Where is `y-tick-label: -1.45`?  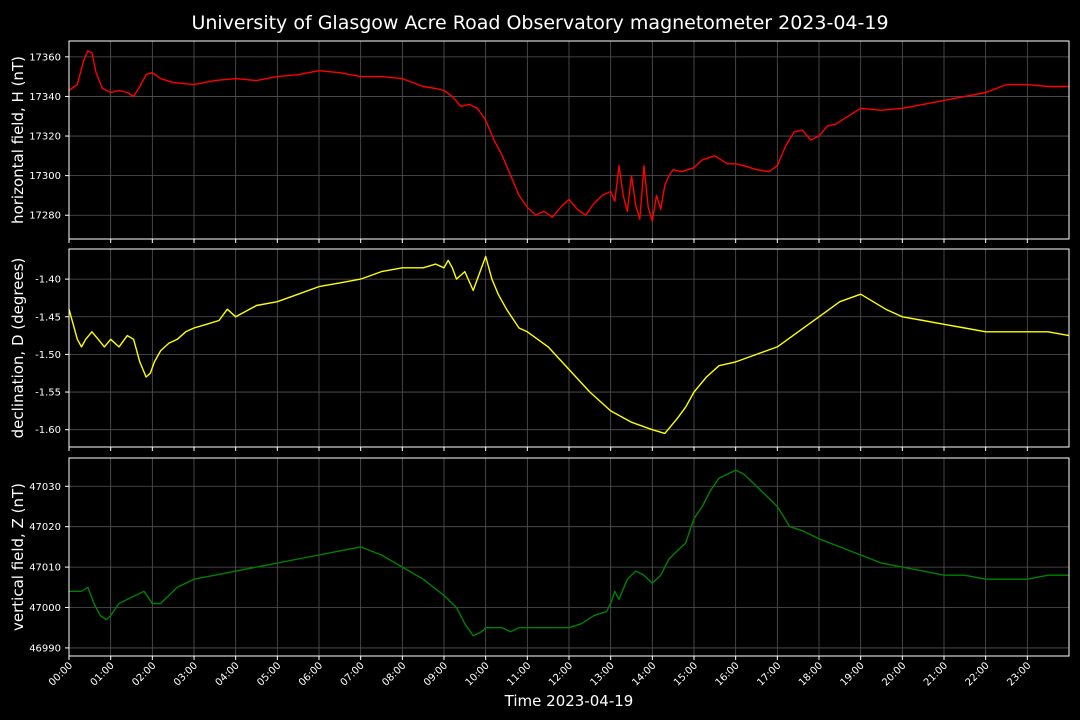 y-tick-label: -1.45 is located at coordinates (48, 317).